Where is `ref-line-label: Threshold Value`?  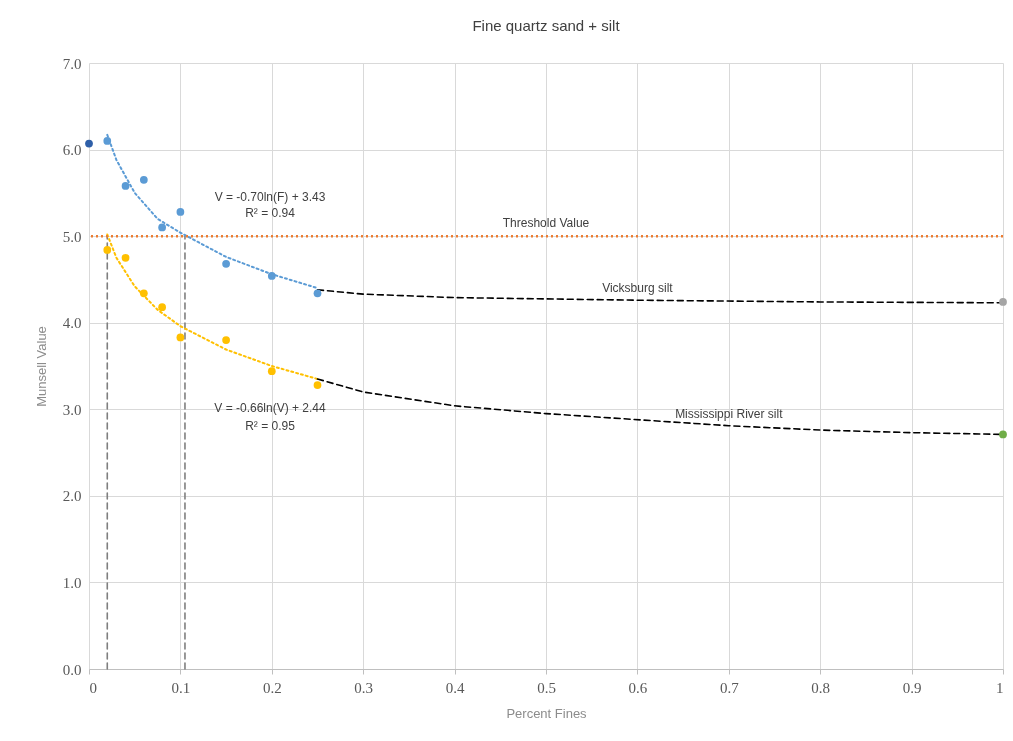 ref-line-label: Threshold Value is located at coordinates (546, 223).